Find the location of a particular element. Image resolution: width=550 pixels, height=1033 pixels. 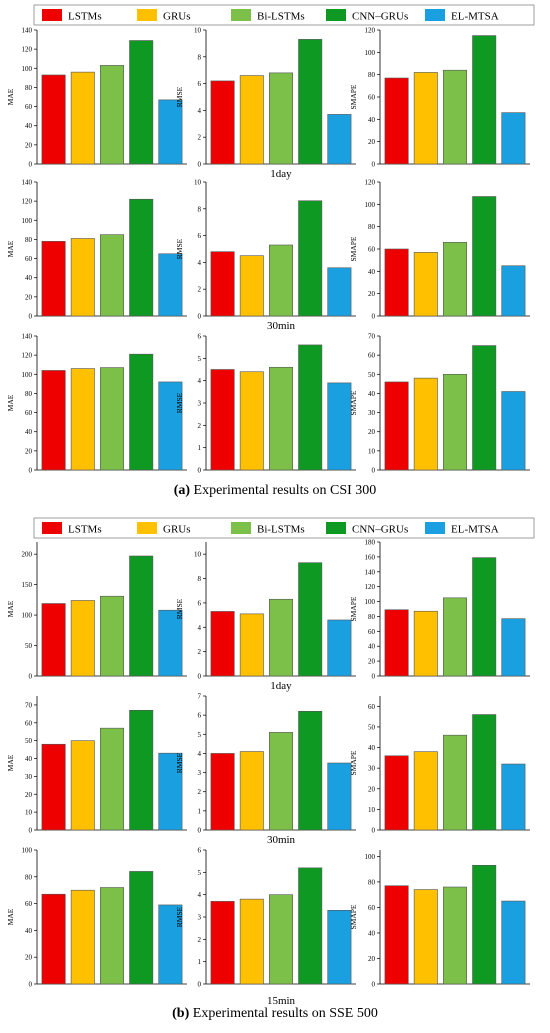

legend-label-1: LSTMs is located at coordinates (85, 530).